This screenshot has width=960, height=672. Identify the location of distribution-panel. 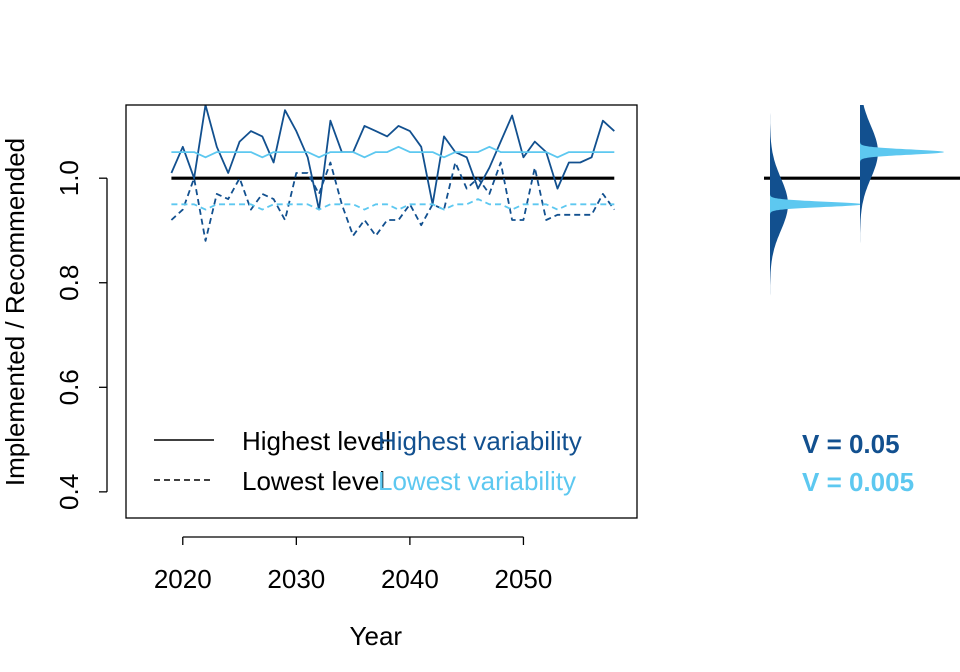
(862, 207).